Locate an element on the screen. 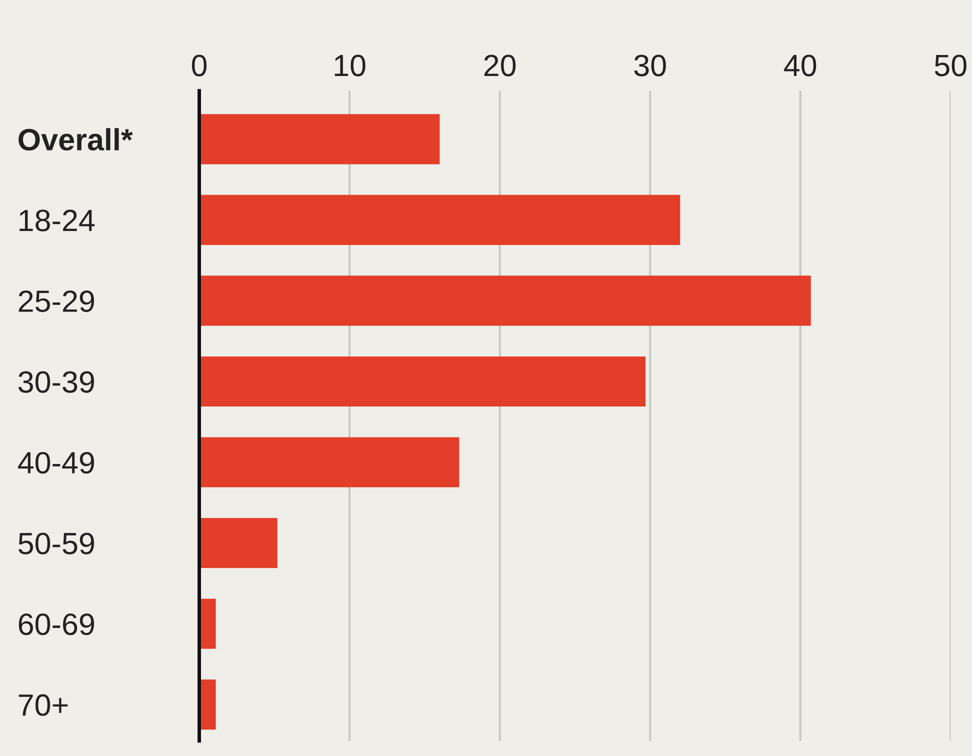  x-tick-label: 30 is located at coordinates (650, 65).